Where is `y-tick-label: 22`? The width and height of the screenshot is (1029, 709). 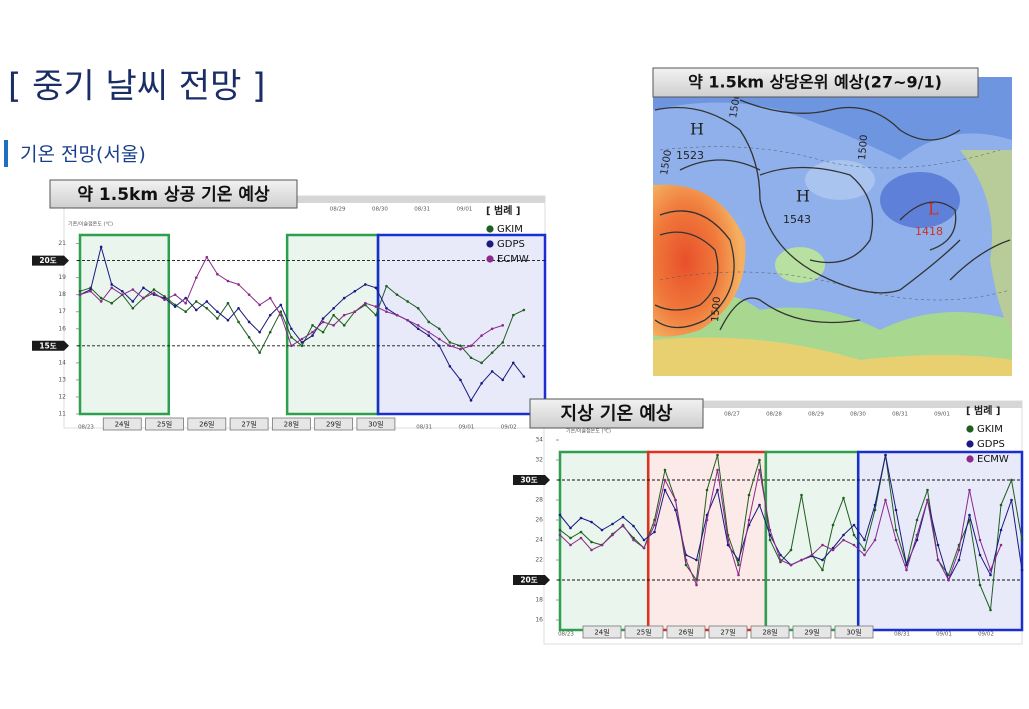 y-tick-label: 22 is located at coordinates (539, 560).